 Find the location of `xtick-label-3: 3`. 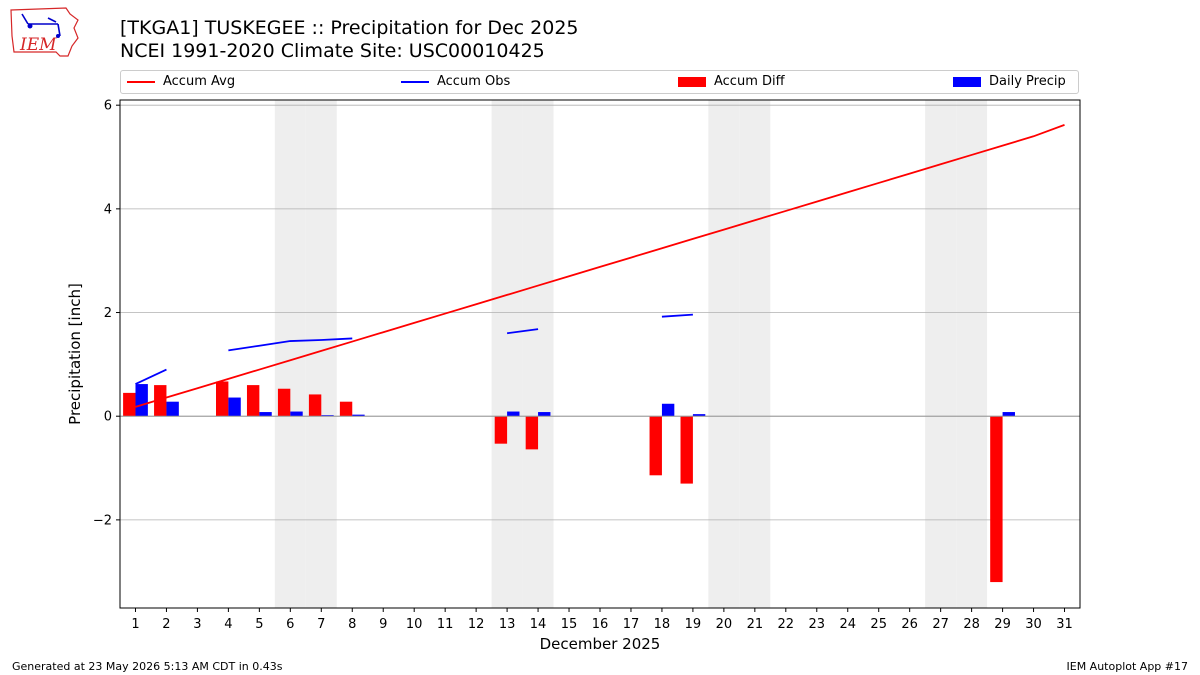

xtick-label-3: 3 is located at coordinates (197, 624).